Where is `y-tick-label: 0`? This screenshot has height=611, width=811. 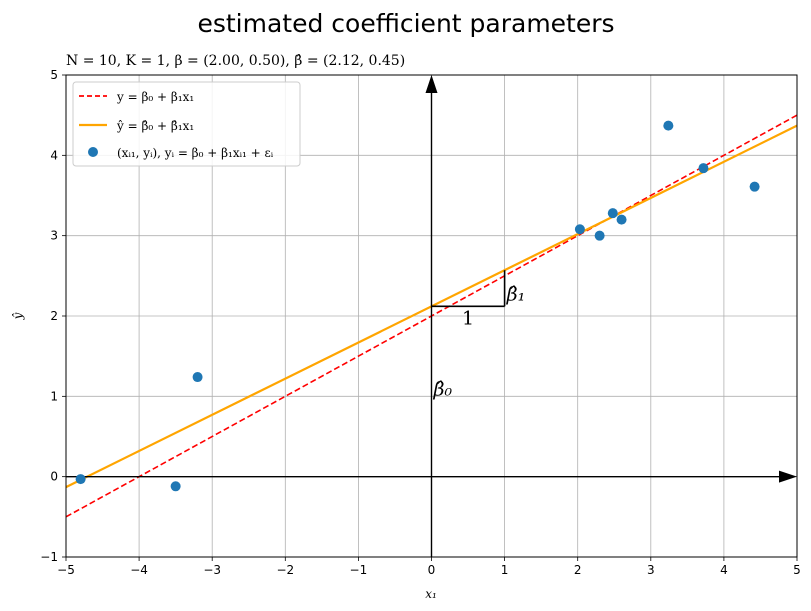 y-tick-label: 0 is located at coordinates (54, 477).